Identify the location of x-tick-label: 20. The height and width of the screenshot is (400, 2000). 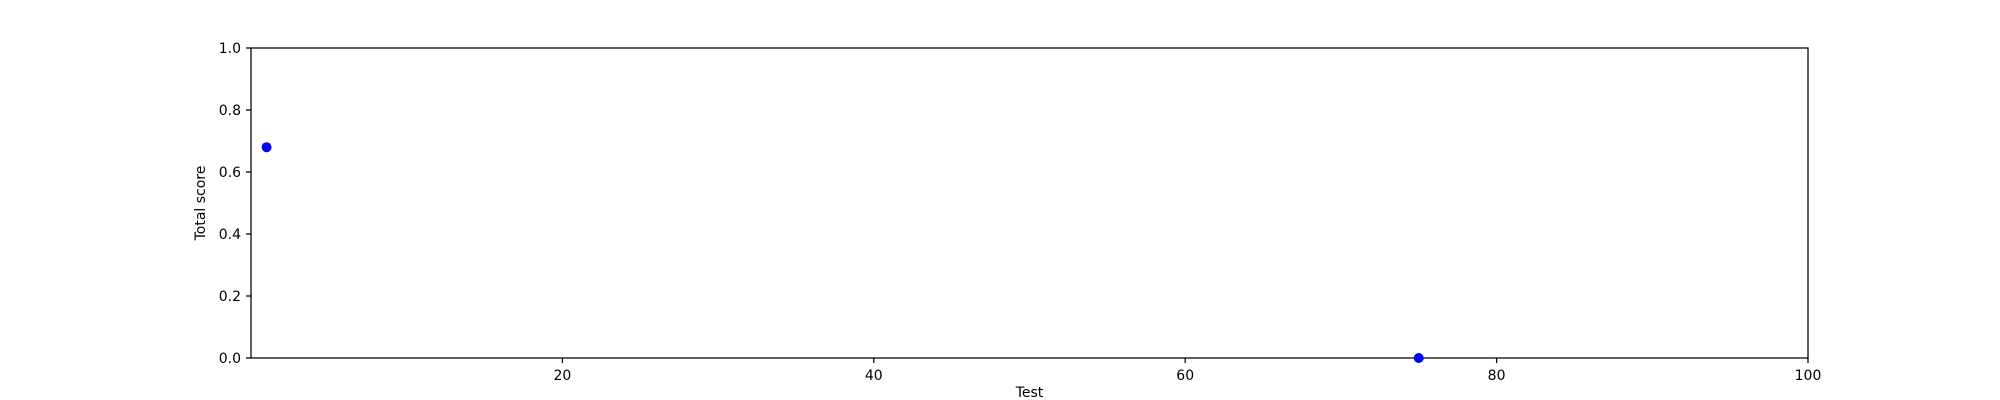
(562, 376).